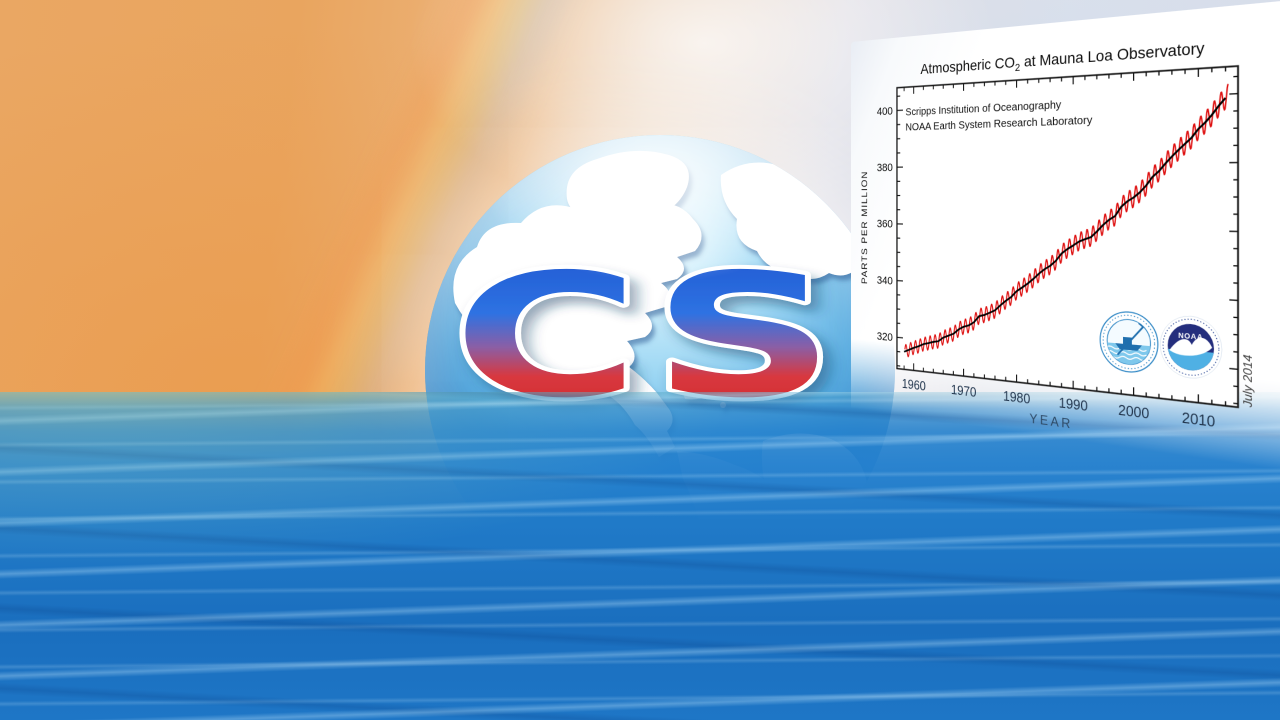 The image size is (1280, 720). Describe the element at coordinates (1073, 404) in the screenshot. I see `x-tick-label: 1990` at that location.